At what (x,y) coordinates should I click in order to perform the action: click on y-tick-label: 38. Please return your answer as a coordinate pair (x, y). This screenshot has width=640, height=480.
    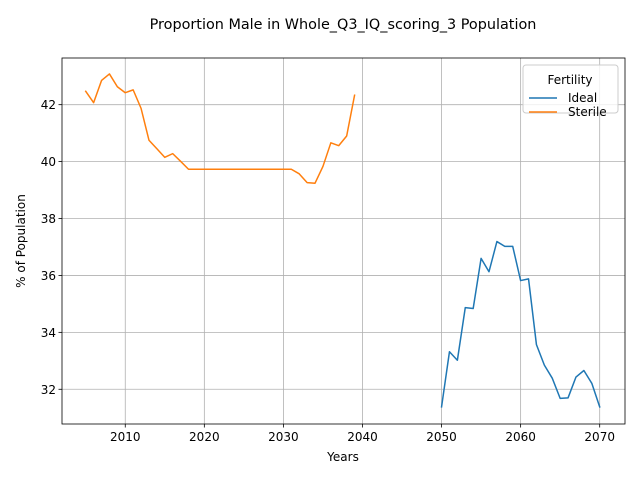
    Looking at the image, I should click on (48, 219).